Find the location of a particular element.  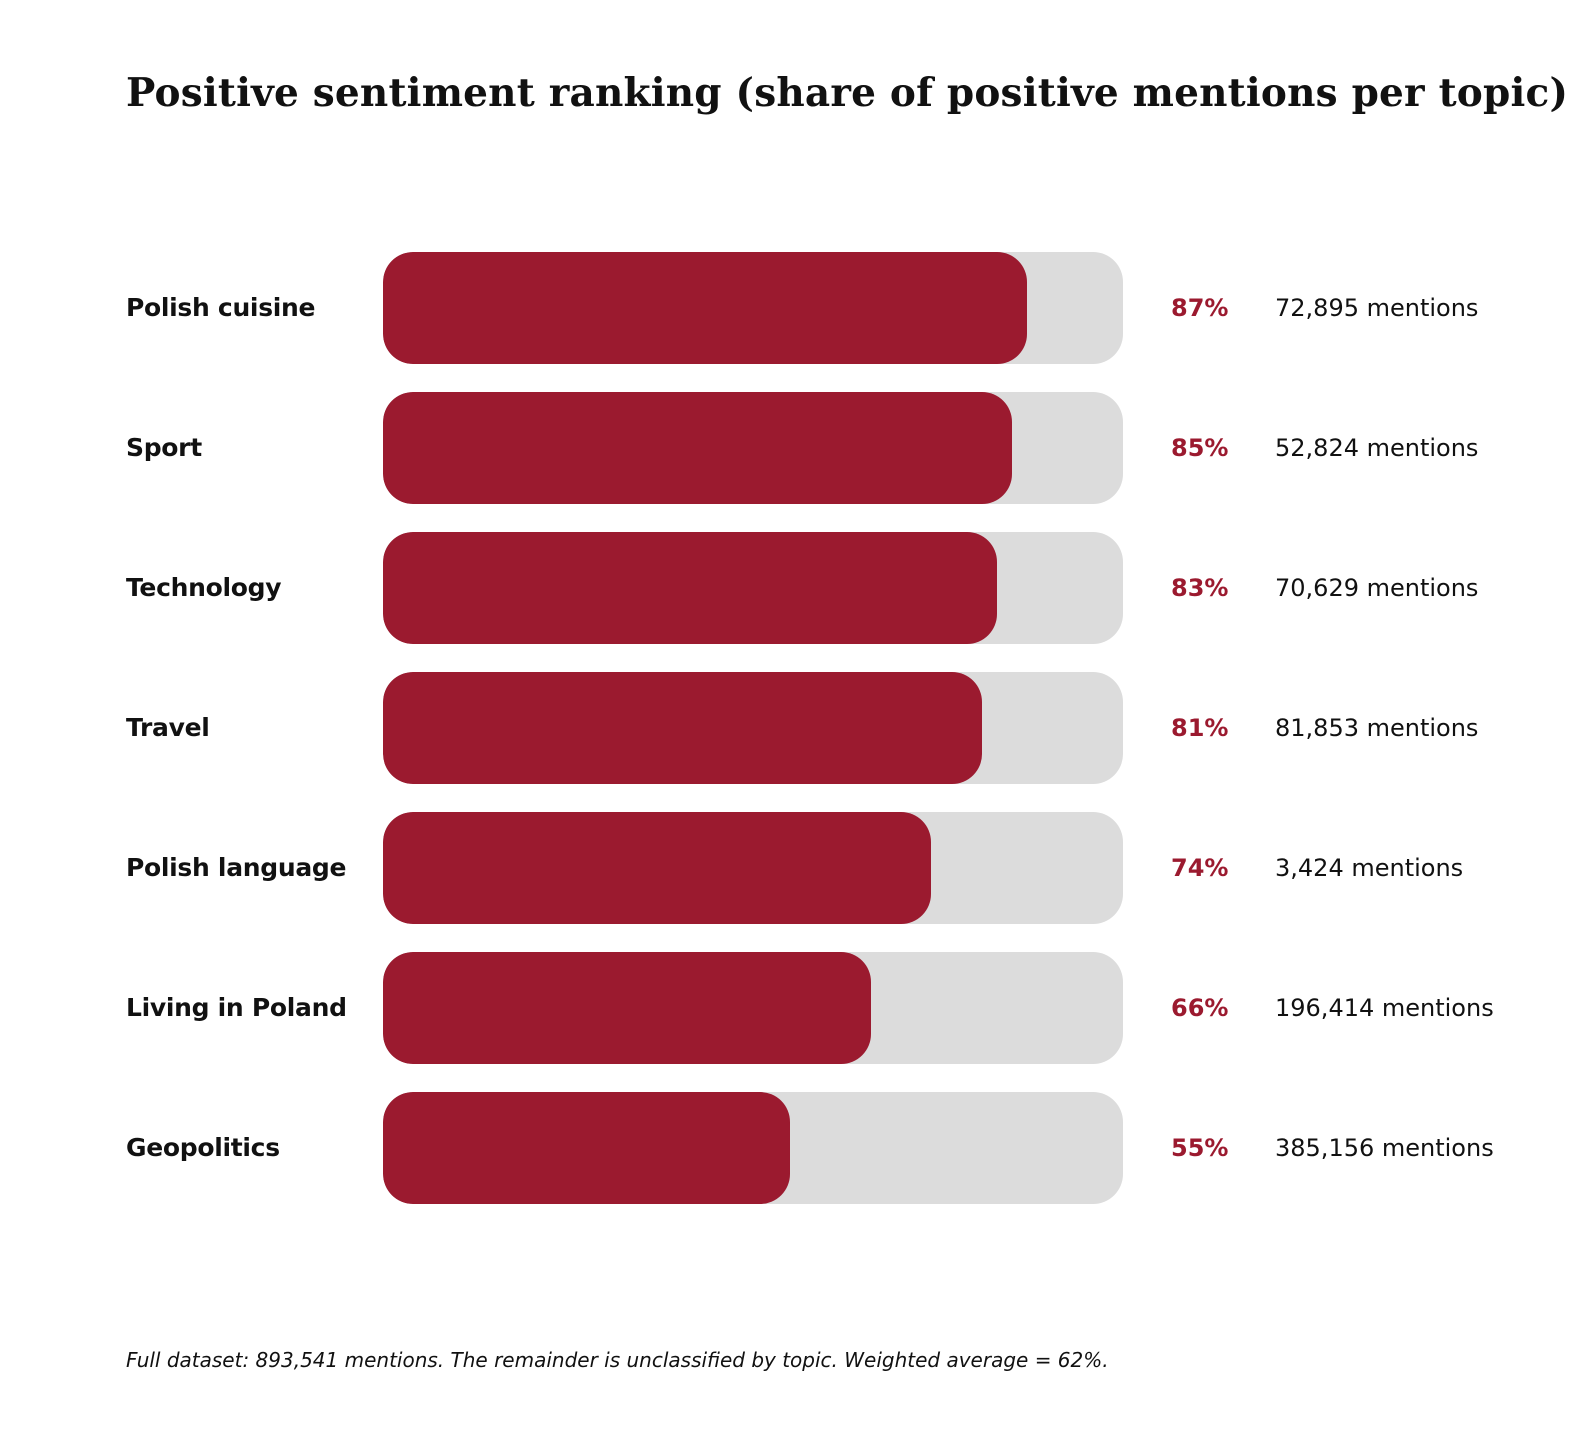

bar-row: Living in Poland 66% 196,414 mentions is located at coordinates (793, 1008).